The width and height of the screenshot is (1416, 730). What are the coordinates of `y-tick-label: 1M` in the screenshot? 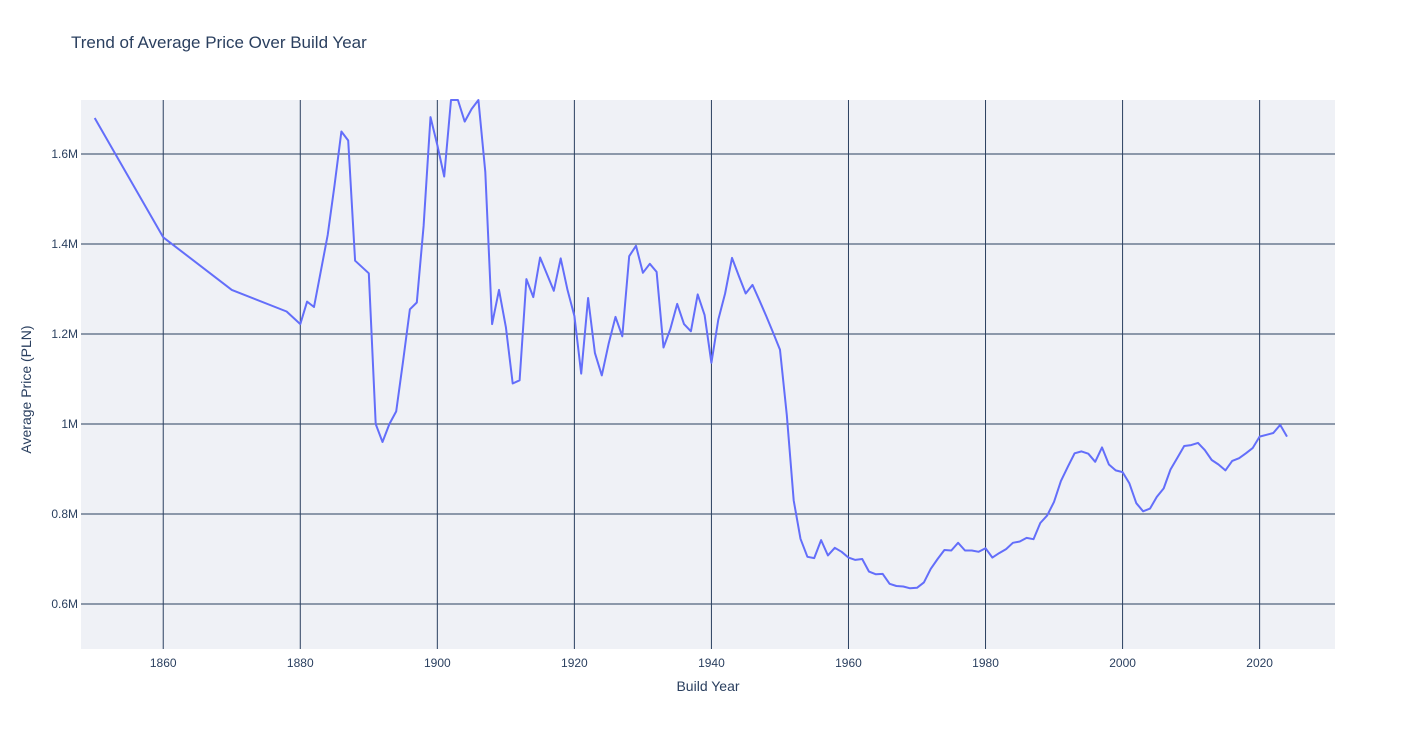 It's located at (69, 424).